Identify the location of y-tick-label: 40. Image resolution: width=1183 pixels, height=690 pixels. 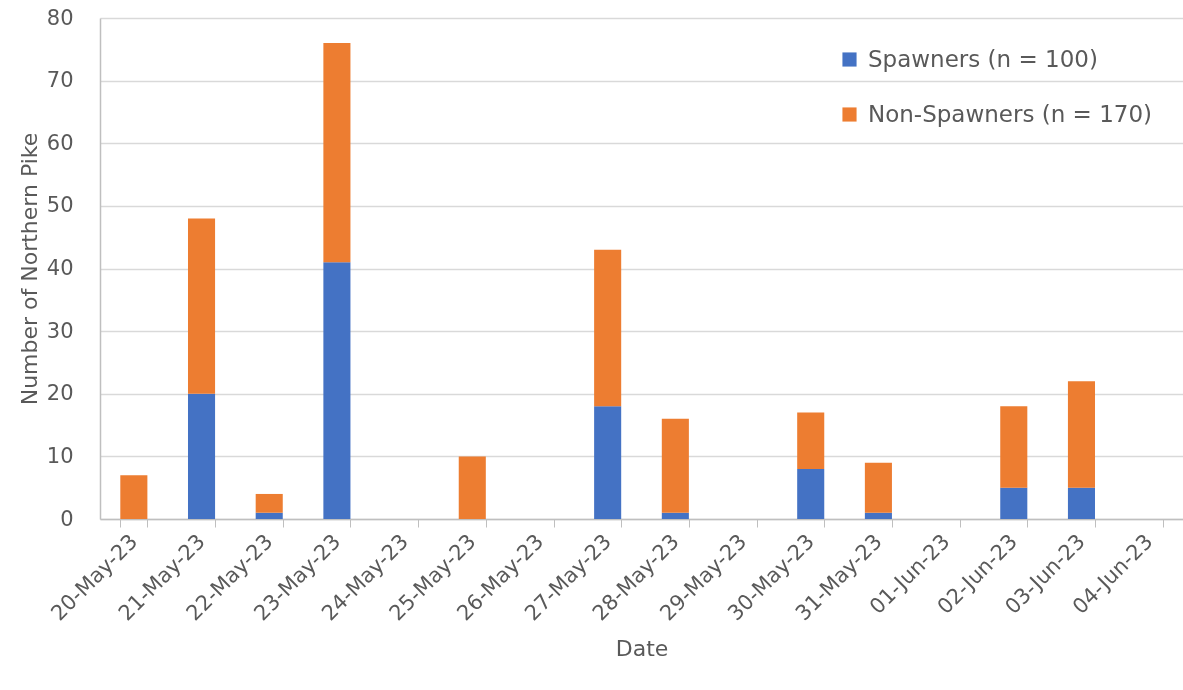
(60, 268).